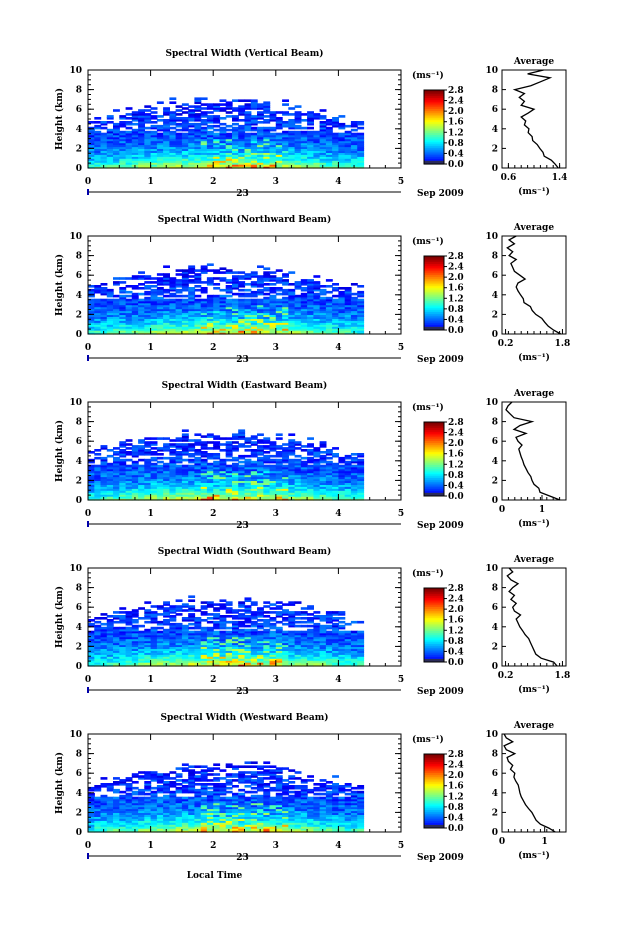  I want to click on colorbar-label: (ms⁻¹), so click(428, 407).